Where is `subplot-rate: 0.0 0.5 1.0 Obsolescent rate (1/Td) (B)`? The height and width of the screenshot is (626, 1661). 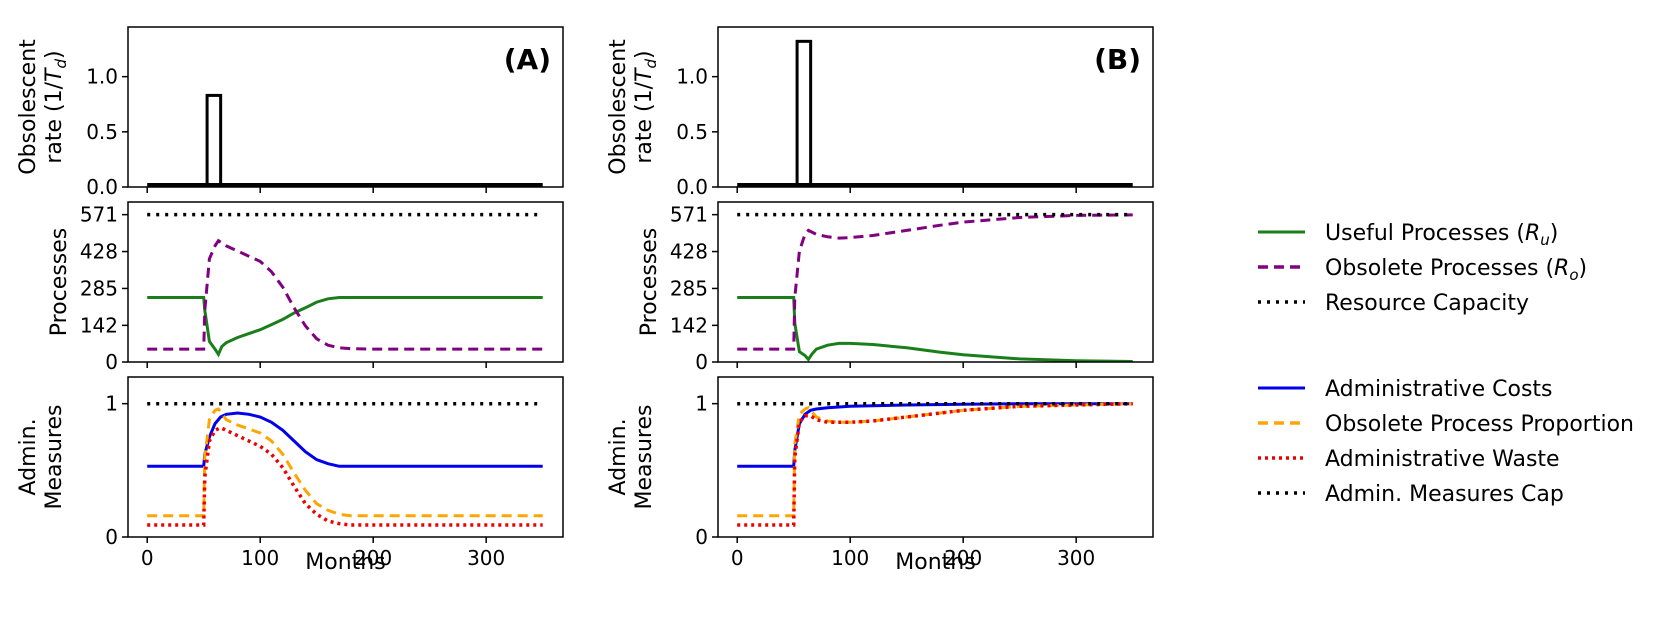
subplot-rate: 0.0 0.5 1.0 Obsolescent rate (1/Td) (B) is located at coordinates (880, 112).